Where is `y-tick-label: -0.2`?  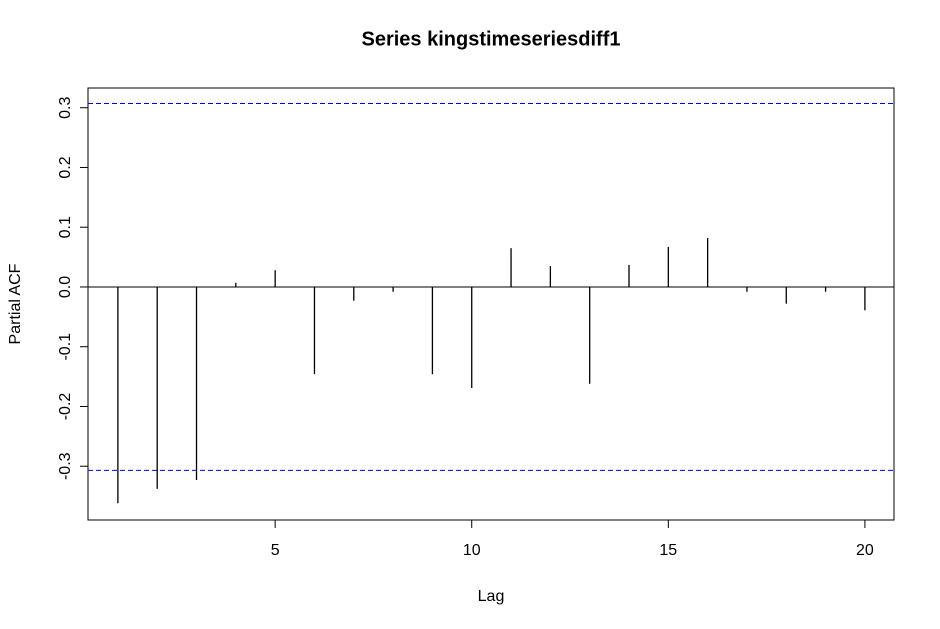
y-tick-label: -0.2 is located at coordinates (65, 407).